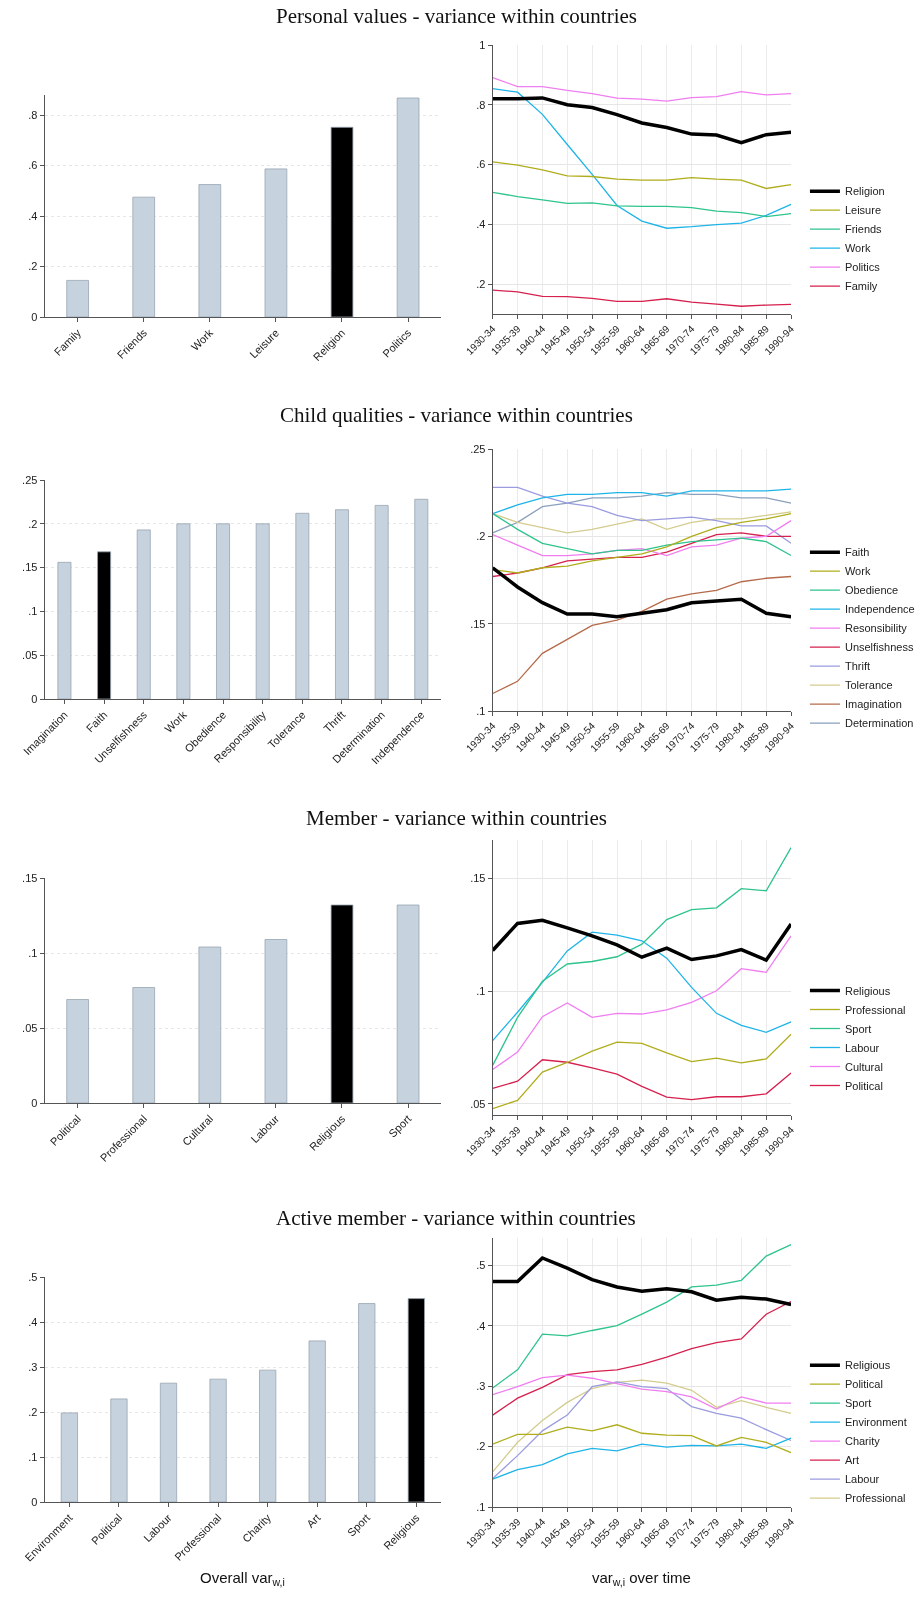 Image resolution: width=920 pixels, height=1602 pixels. Describe the element at coordinates (456, 1218) in the screenshot. I see `chart-title: Active member - variance within countries` at that location.